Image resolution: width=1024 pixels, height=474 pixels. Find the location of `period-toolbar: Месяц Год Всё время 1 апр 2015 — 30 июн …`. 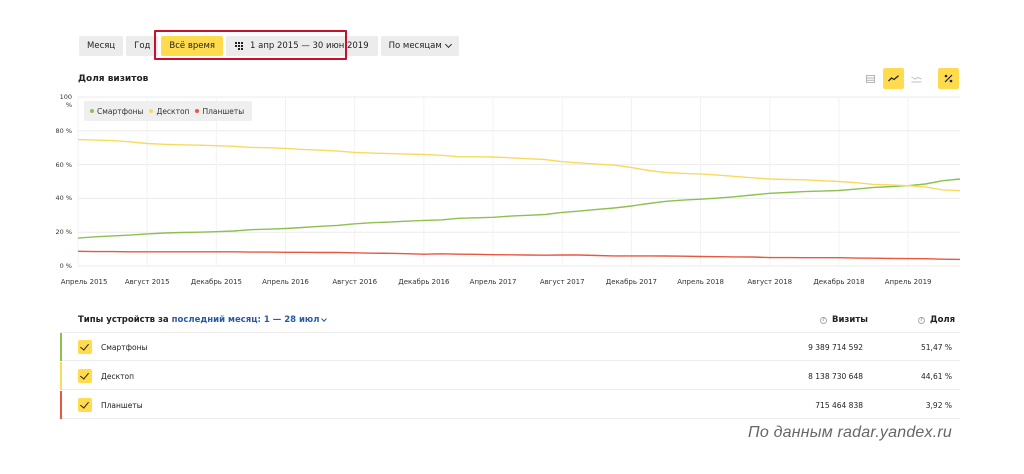

period-toolbar: Месяц Год Всё время 1 апр 2015 — 30 июн … is located at coordinates (269, 46).